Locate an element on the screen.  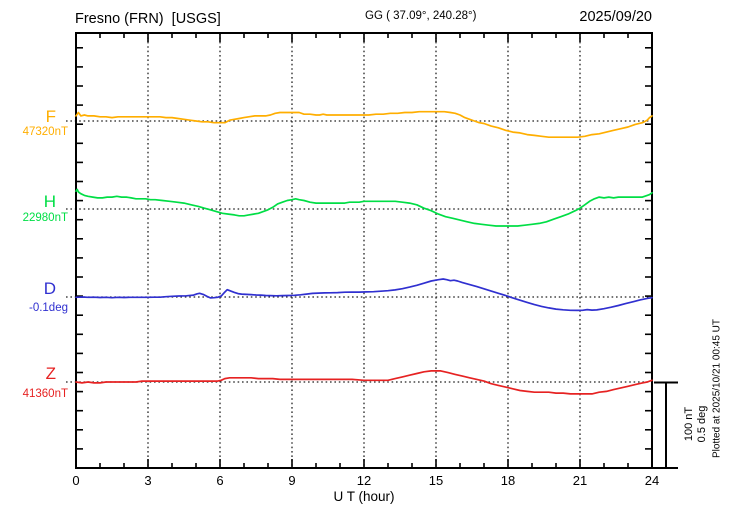
channel-baseline-value-f: 47320nT is located at coordinates (45, 132).